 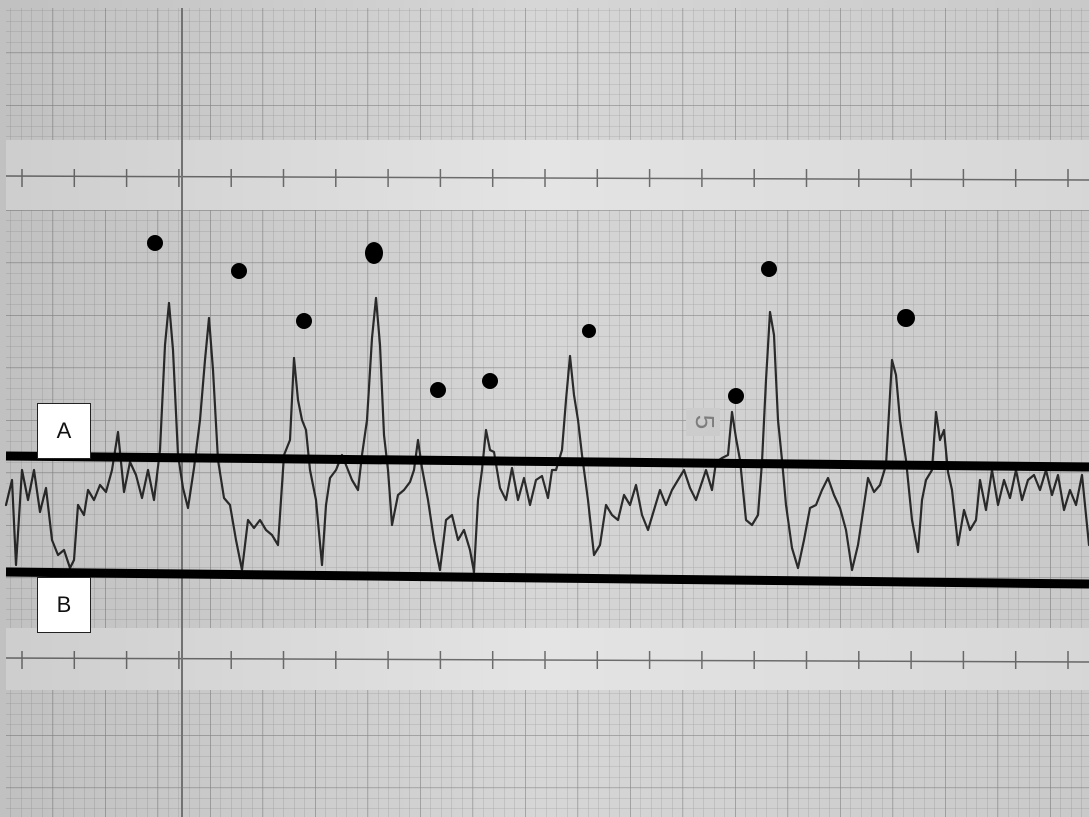 I want to click on label-b-text: B, so click(x=64, y=604).